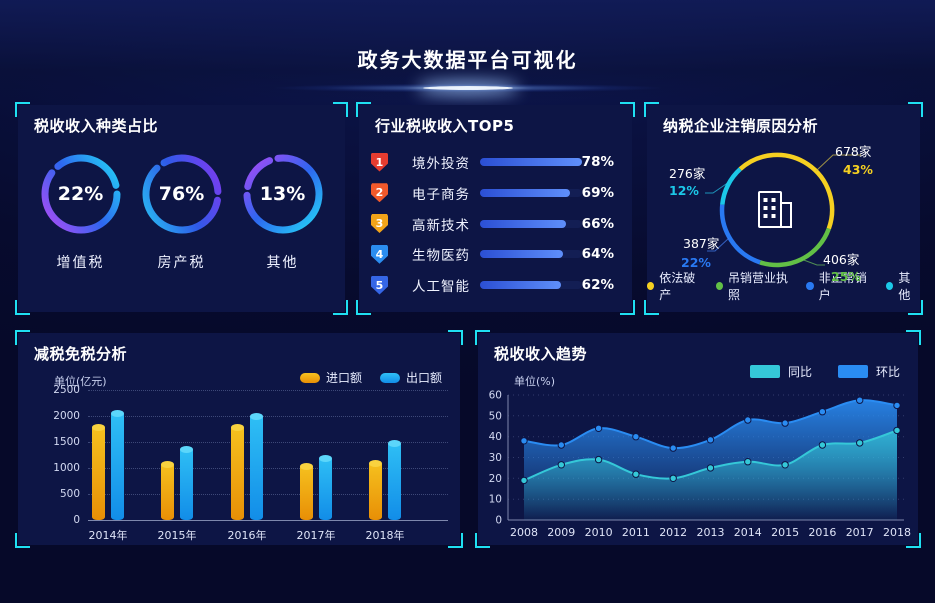 The image size is (935, 603). Describe the element at coordinates (696, 262) in the screenshot. I see `donut-label-percent: 22%` at that location.